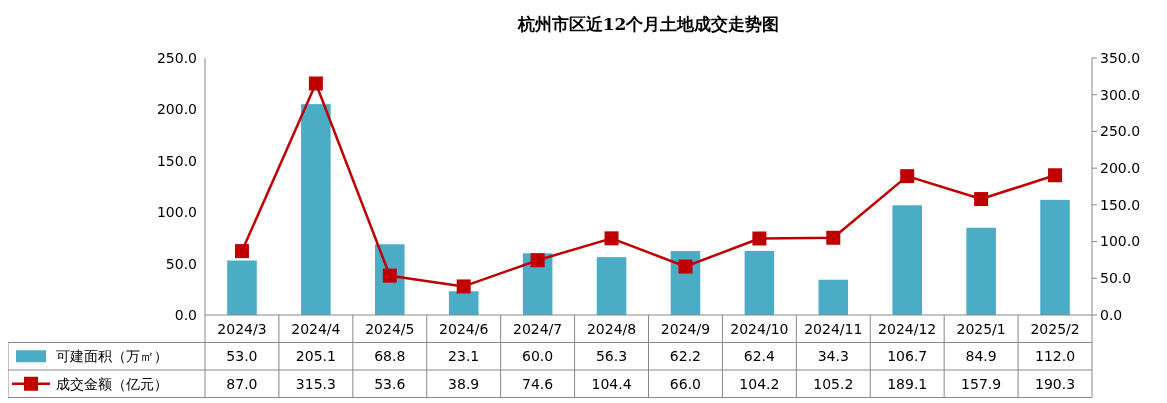 Image resolution: width=1167 pixels, height=403 pixels. I want to click on y2-tick-label: 300.0, so click(1120, 94).